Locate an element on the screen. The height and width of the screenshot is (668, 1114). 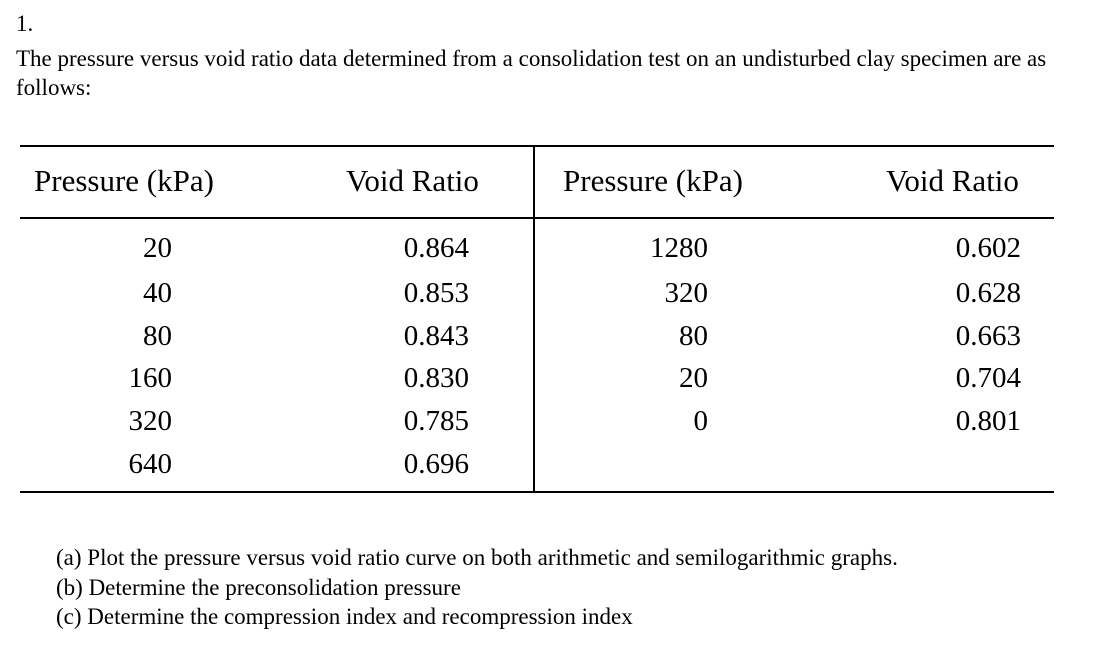
left-void-ratio-cell: 0.696 is located at coordinates (436, 464).